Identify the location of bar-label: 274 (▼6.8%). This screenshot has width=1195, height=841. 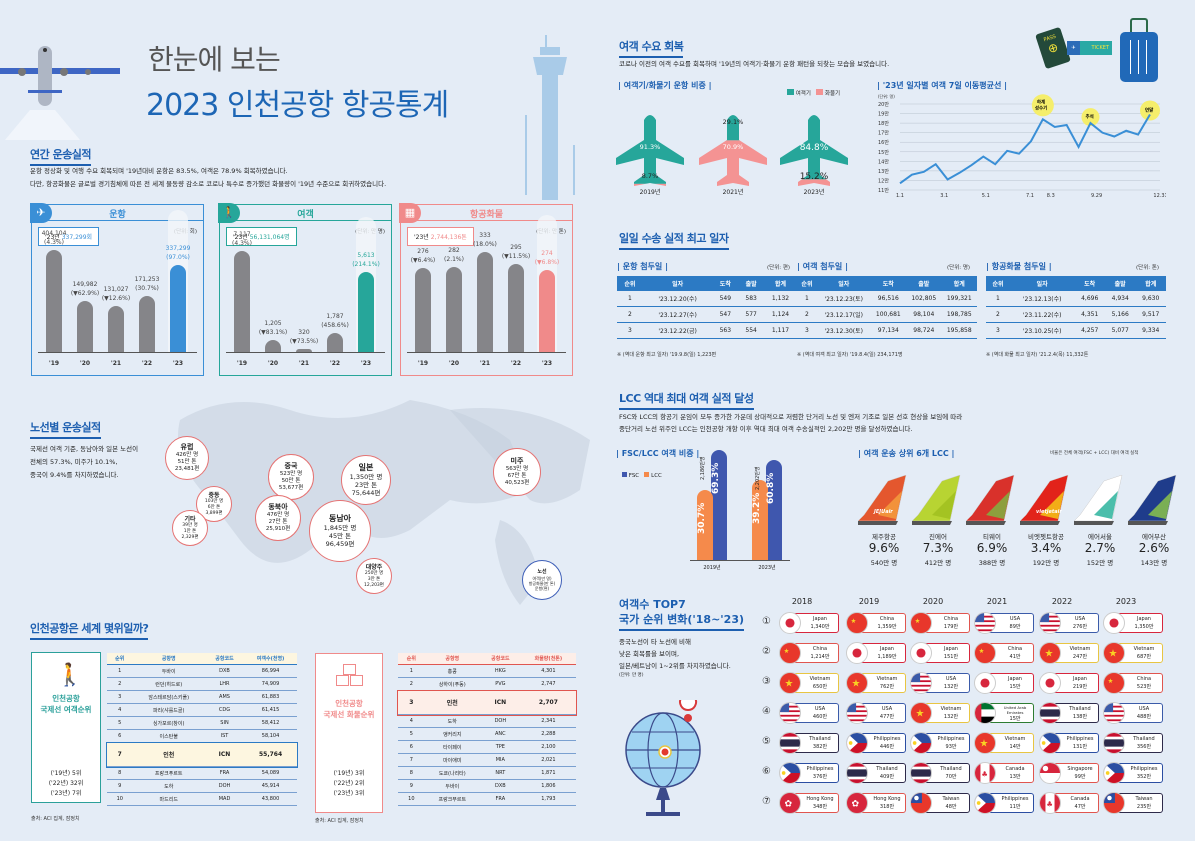
(547, 257).